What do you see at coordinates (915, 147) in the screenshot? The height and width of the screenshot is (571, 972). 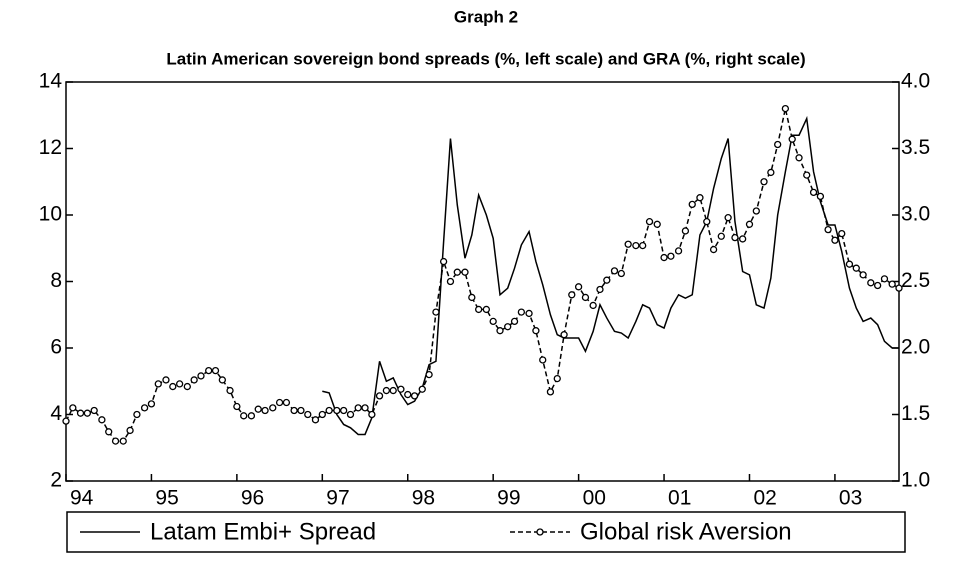 I see `y2-tick-label: 3.5` at bounding box center [915, 147].